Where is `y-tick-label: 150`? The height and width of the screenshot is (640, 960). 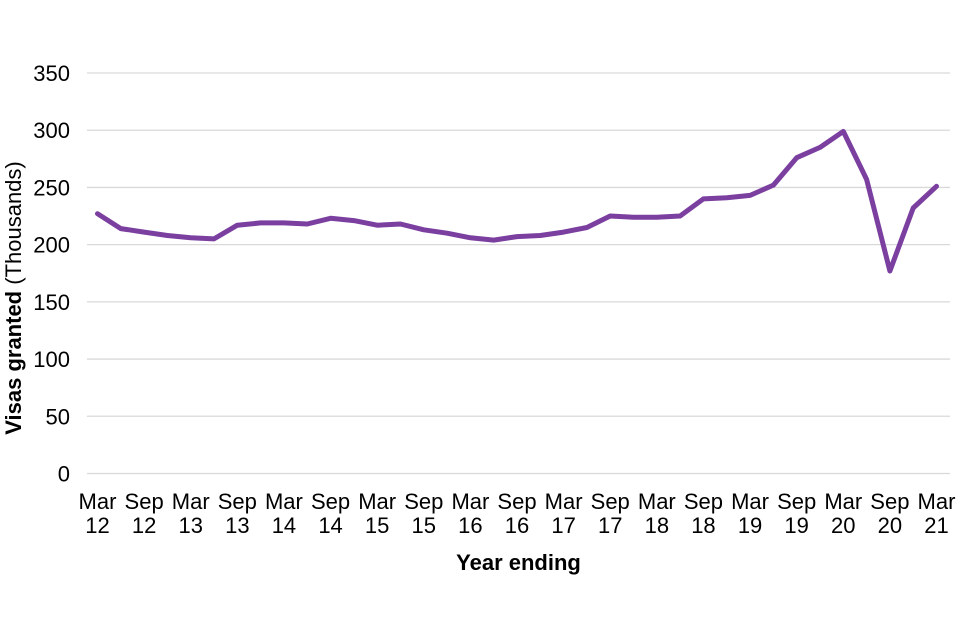 y-tick-label: 150 is located at coordinates (51, 302).